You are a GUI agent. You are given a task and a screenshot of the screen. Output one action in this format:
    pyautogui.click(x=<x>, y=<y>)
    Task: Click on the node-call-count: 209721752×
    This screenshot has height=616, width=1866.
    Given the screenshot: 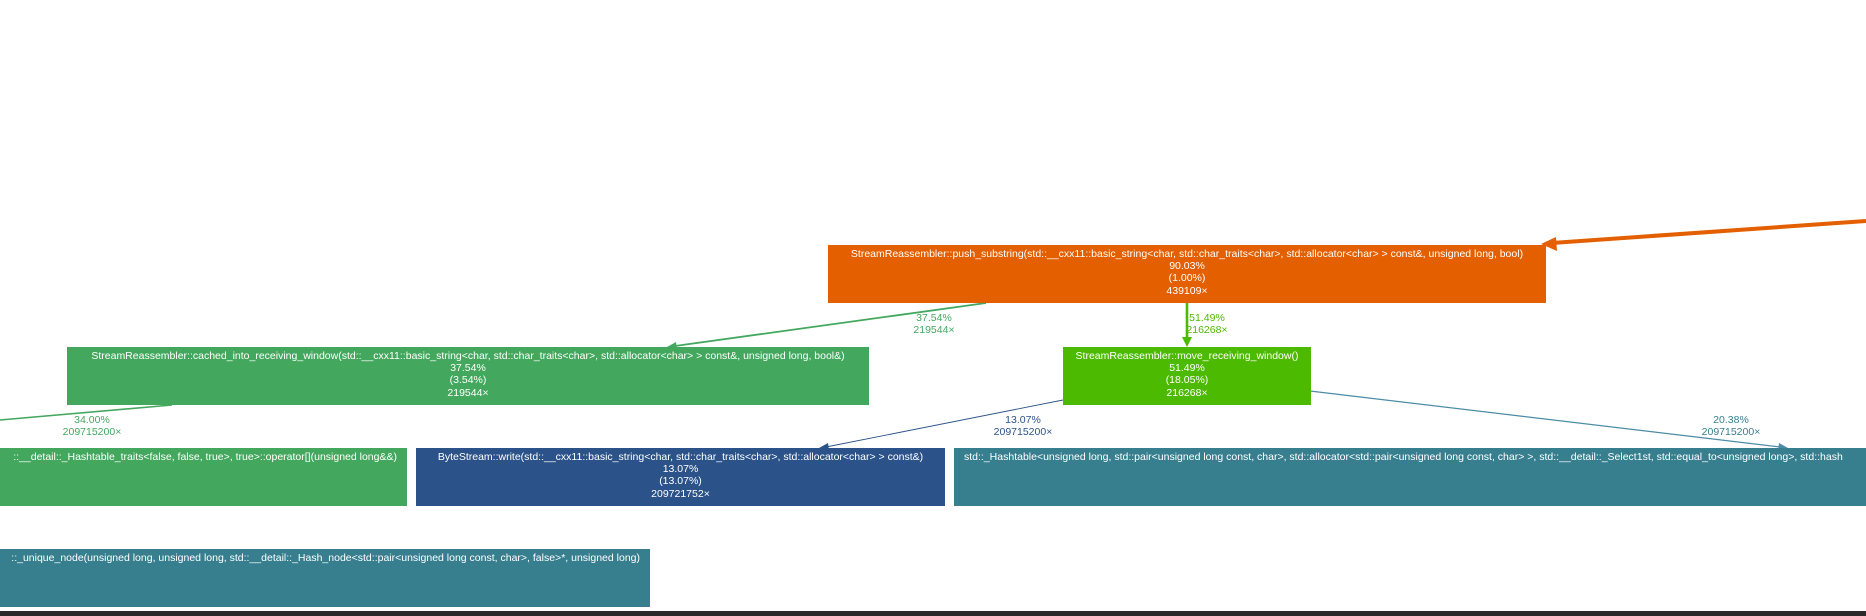 What is the action you would take?
    pyautogui.click(x=680, y=493)
    